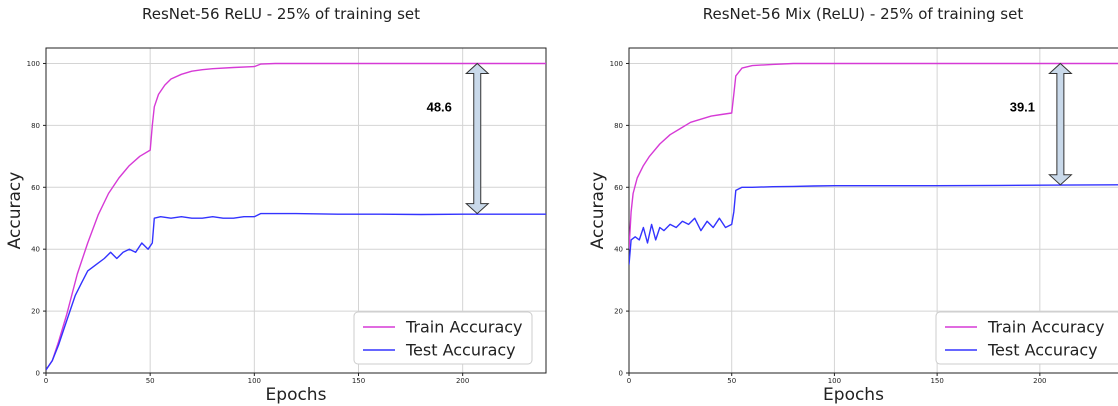 This screenshot has height=406, width=1118. Describe the element at coordinates (439, 106) in the screenshot. I see `gap-label: 48.6` at that location.